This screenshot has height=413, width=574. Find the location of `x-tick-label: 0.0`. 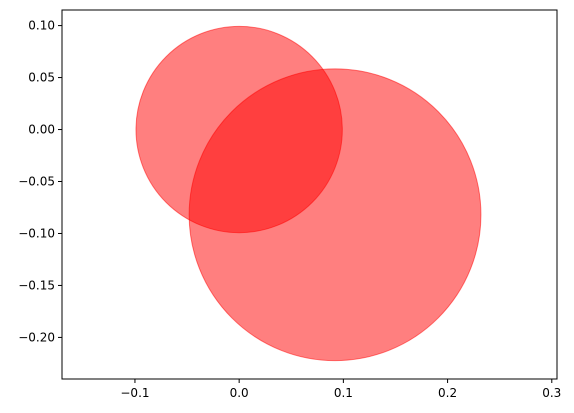

x-tick-label: 0.0 is located at coordinates (239, 393).